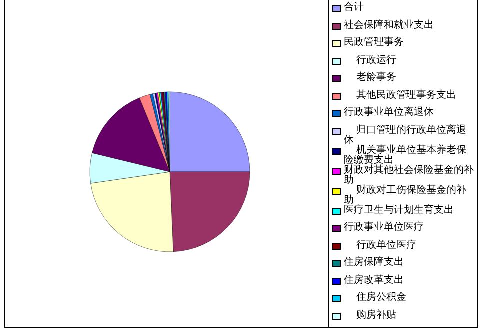 Image resolution: width=492 pixels, height=335 pixels. Describe the element at coordinates (389, 112) in the screenshot. I see `legend-label: 行政事业单位离退休` at that location.